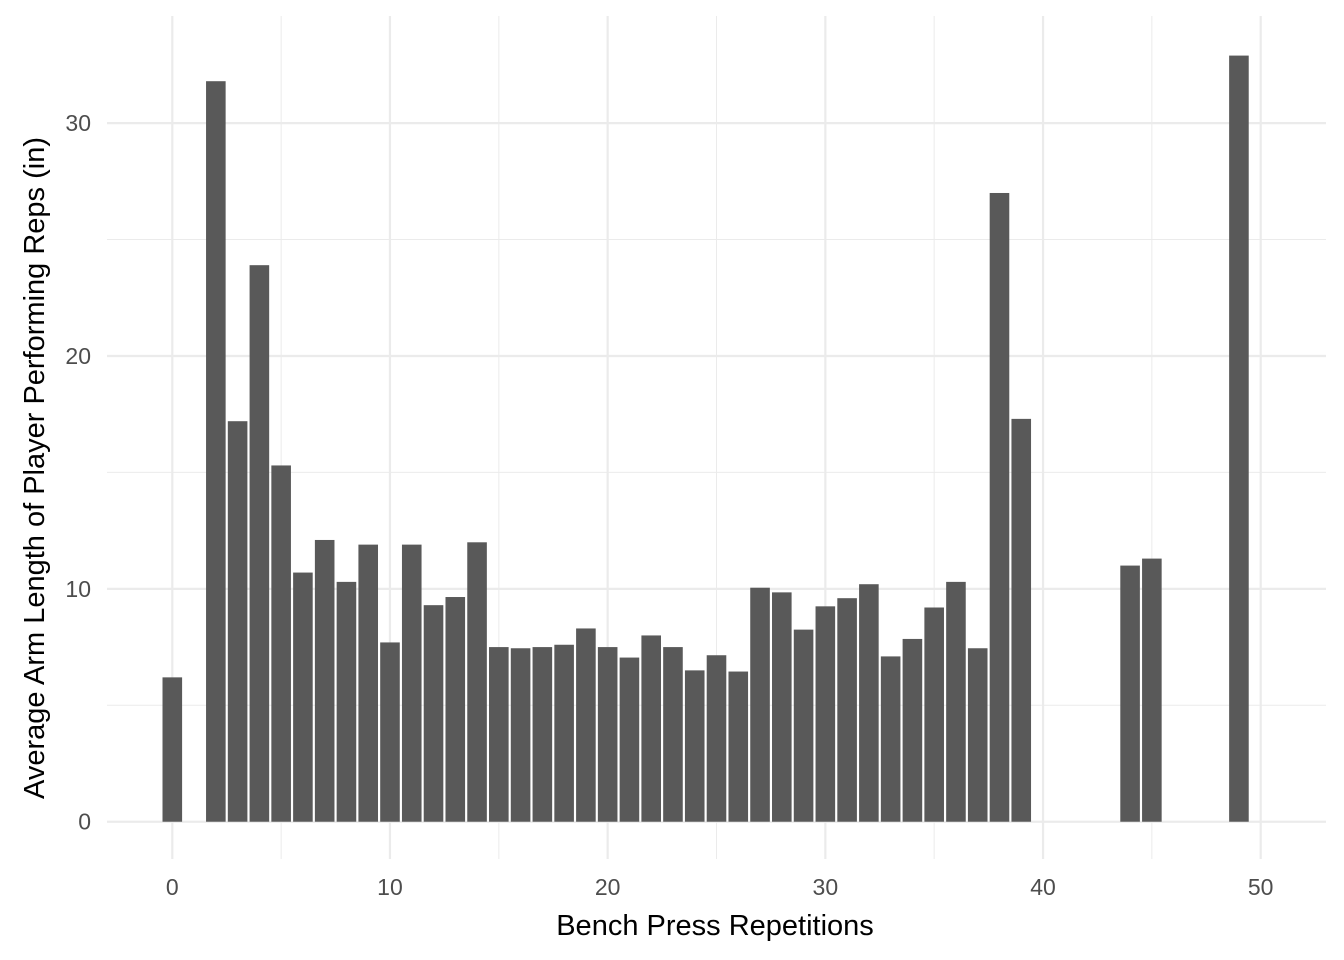  Describe the element at coordinates (1261, 887) in the screenshot. I see `x-tick-label: 50` at that location.